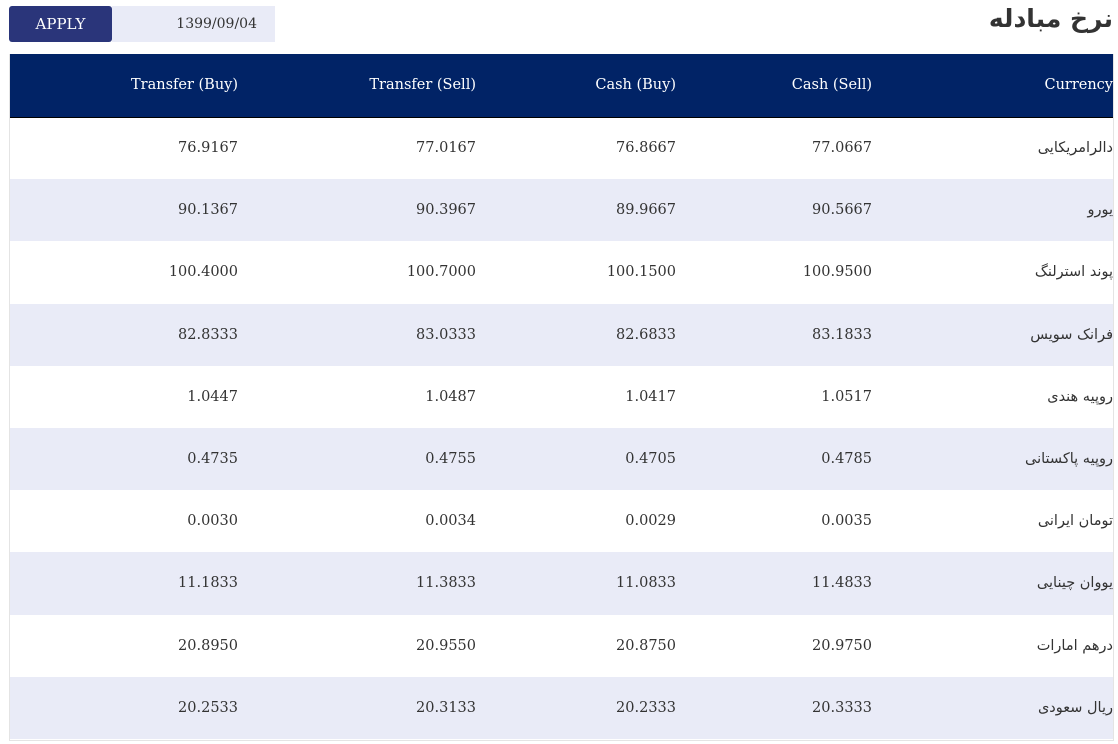 The image size is (1118, 744). Describe the element at coordinates (193, 24) in the screenshot. I see `date-input` at that location.